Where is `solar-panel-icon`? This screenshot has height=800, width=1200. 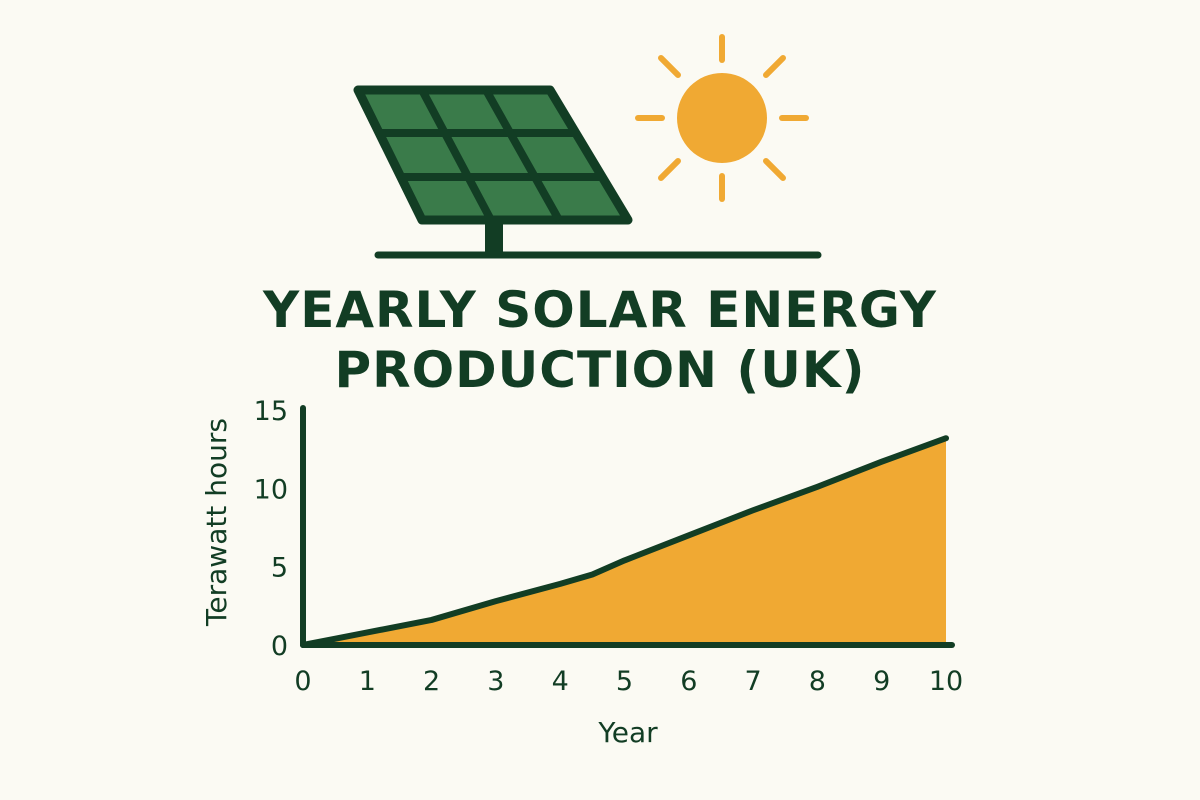 solar-panel-icon is located at coordinates (587, 172).